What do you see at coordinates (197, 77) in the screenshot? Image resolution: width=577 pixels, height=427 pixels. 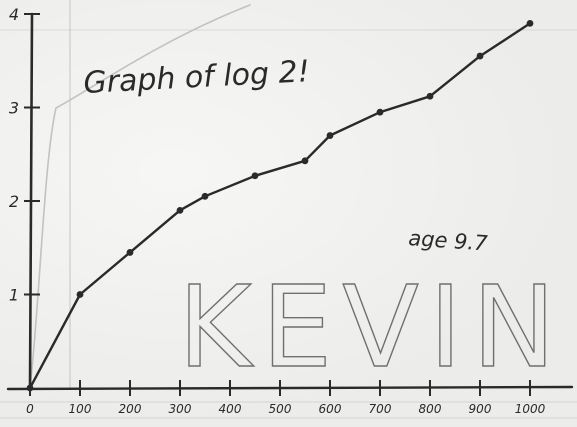 I see `chart-title: Graph of log 2!` at bounding box center [197, 77].